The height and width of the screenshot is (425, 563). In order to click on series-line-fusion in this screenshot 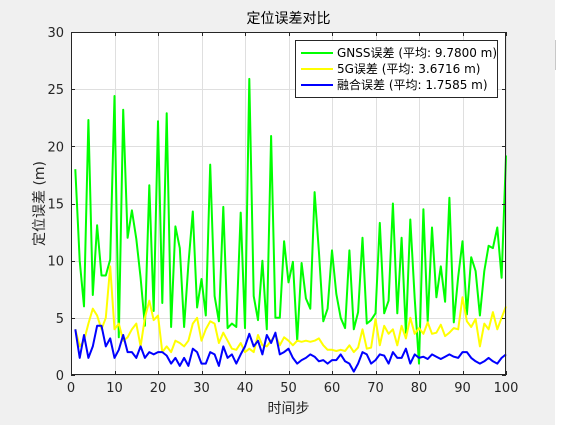, I will do `click(290, 348)`.